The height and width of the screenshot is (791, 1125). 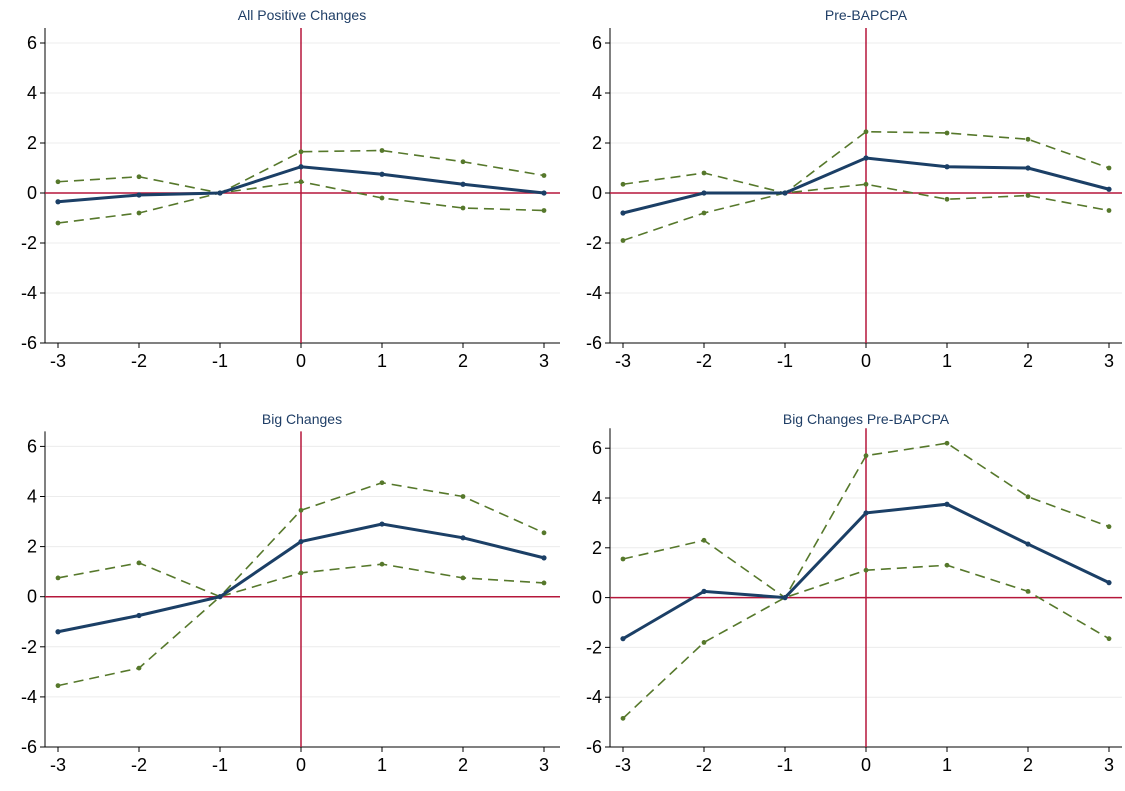 I want to click on x-tick-label: 2, so click(x=1028, y=361).